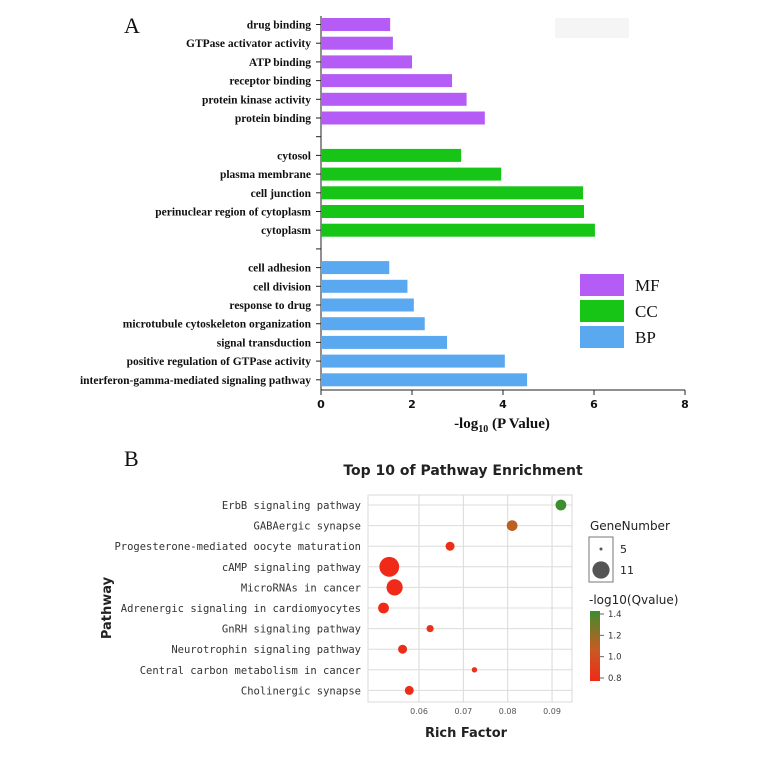  What do you see at coordinates (217, 325) in the screenshot?
I see `category-label-microtubule-cytoskeleton-organization: microtubule cytoskeleton organization` at bounding box center [217, 325].